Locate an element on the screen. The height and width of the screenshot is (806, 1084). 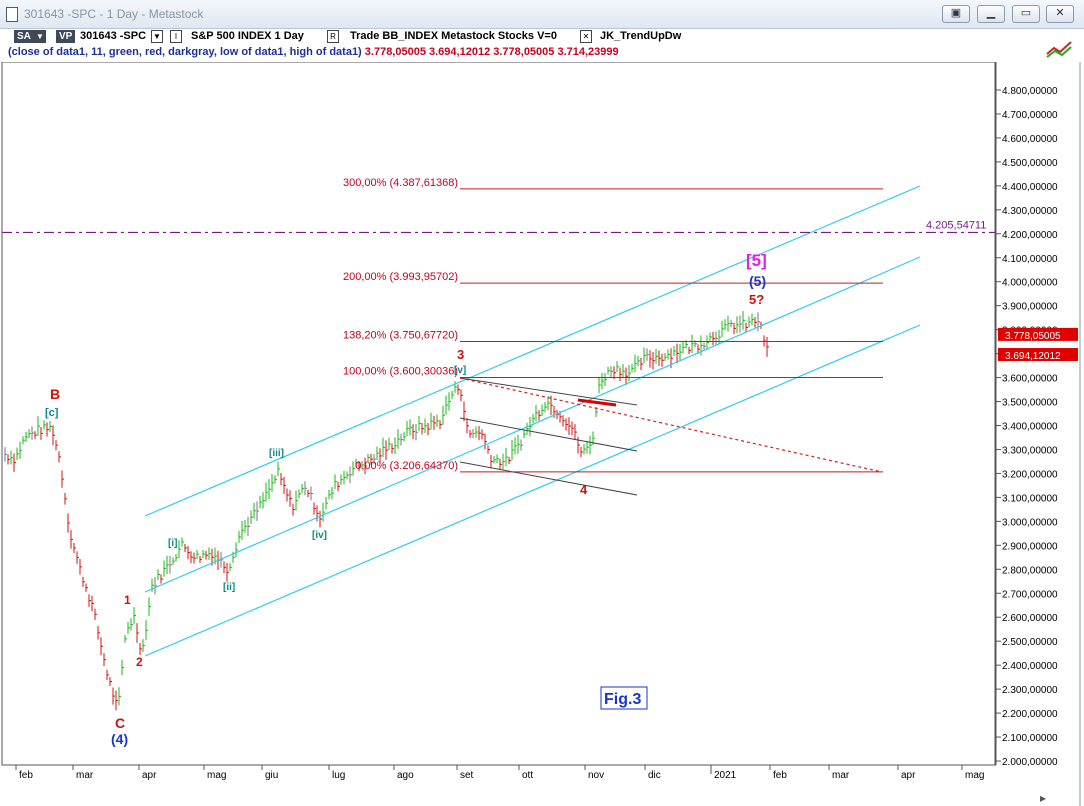
x-tick-label: lug is located at coordinates (338, 775).